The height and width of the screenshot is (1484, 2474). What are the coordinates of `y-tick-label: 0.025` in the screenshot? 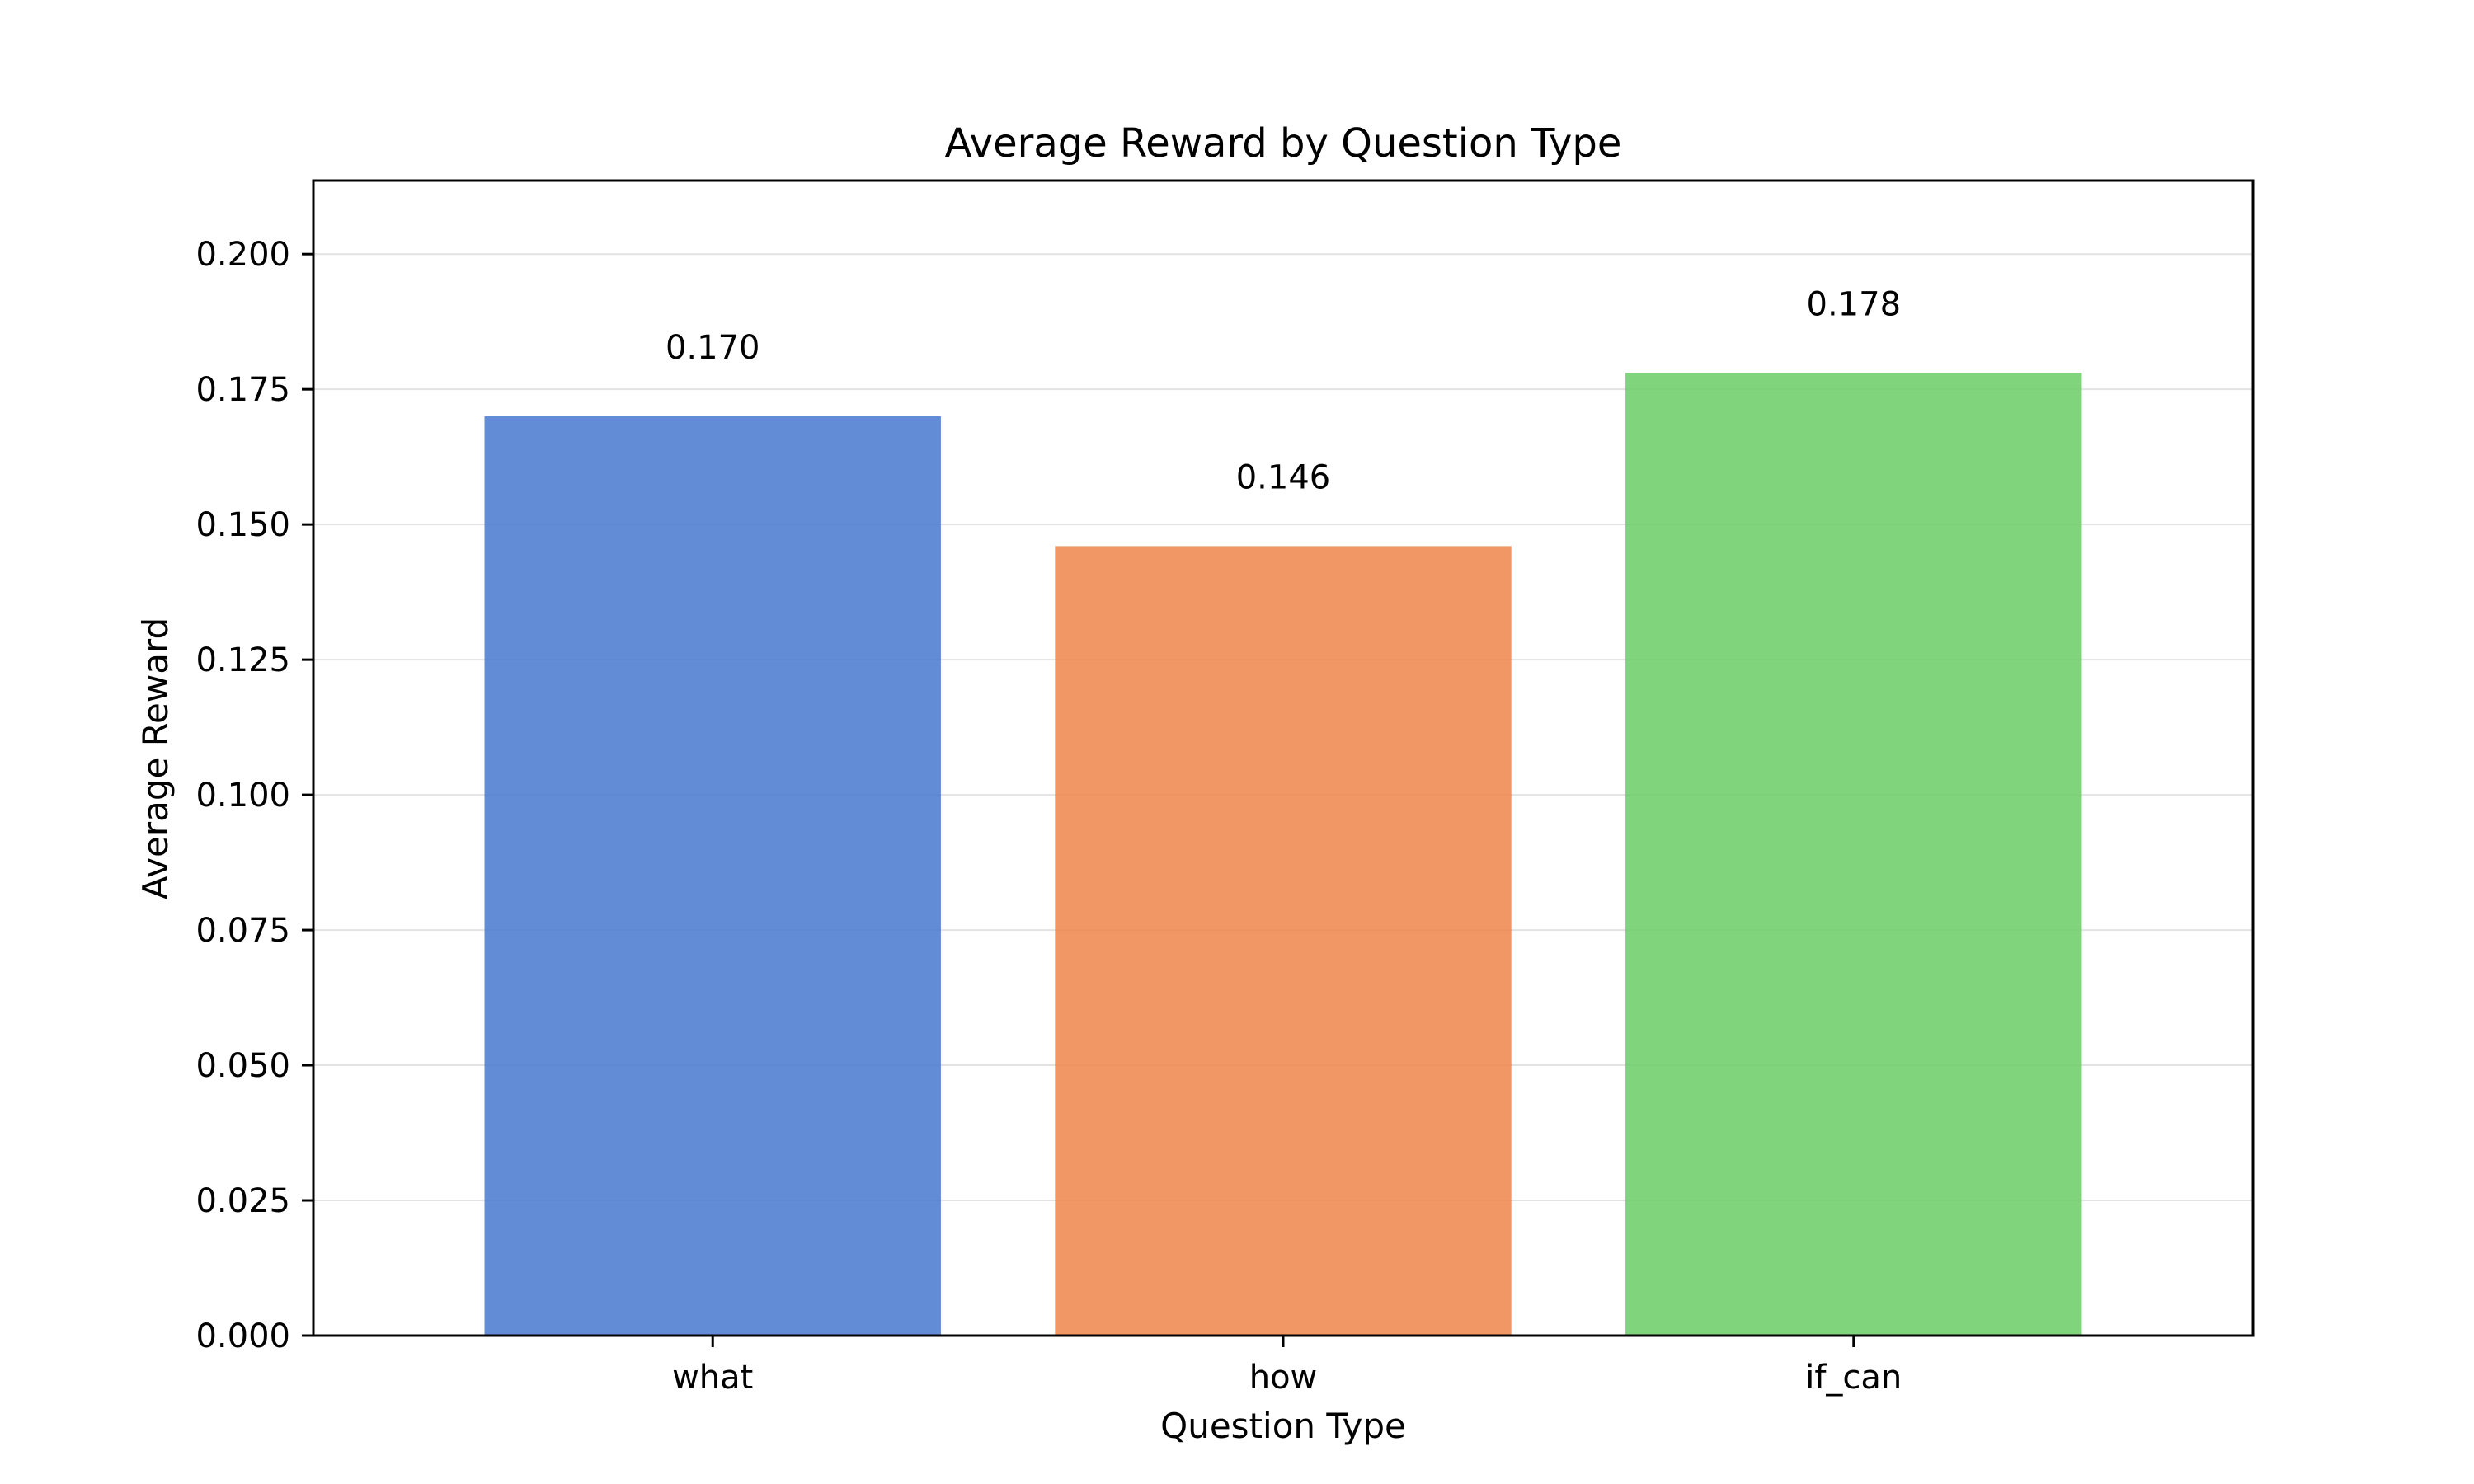 It's located at (242, 1201).